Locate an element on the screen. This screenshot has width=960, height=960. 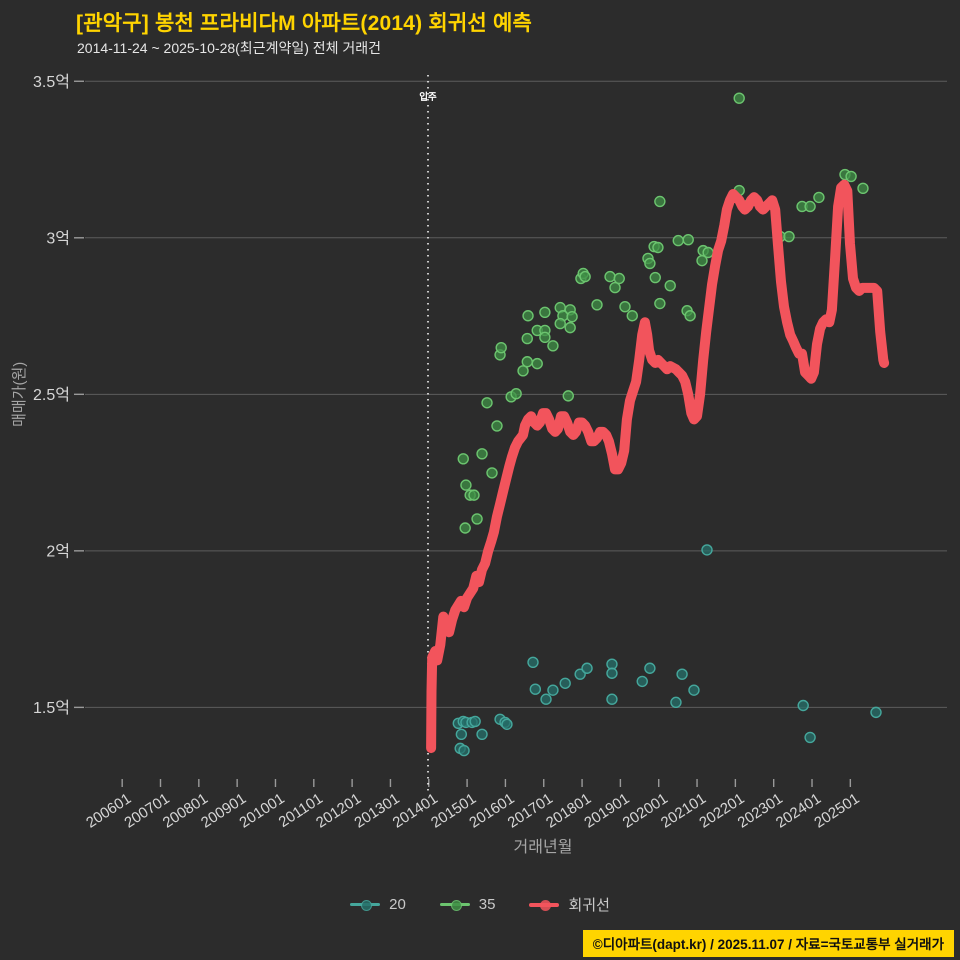
chart-legend: 20 35 회귀선 is located at coordinates (480, 904).